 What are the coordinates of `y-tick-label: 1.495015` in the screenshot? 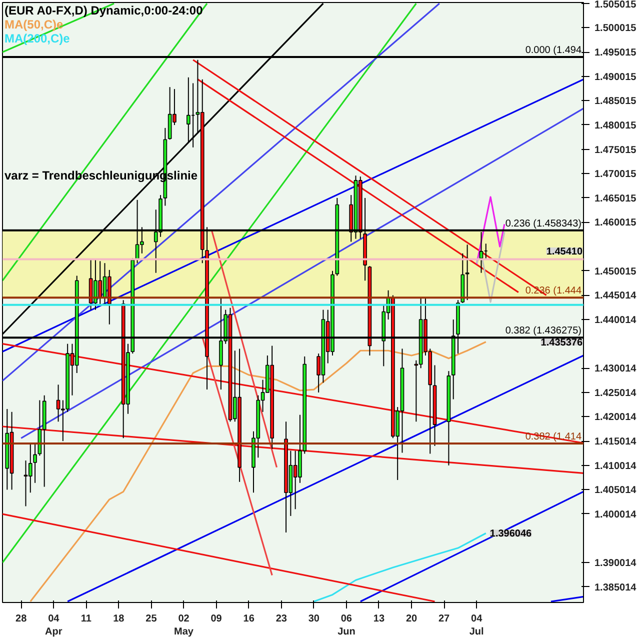 It's located at (615, 53).